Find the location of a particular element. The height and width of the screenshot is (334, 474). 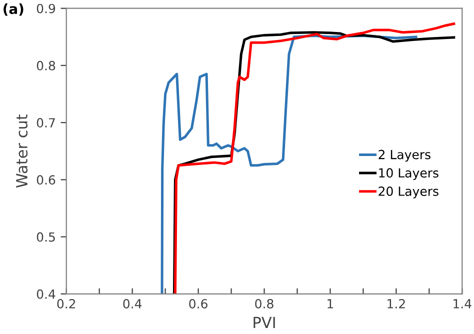

x-tick-label: 1.4 is located at coordinates (463, 303).